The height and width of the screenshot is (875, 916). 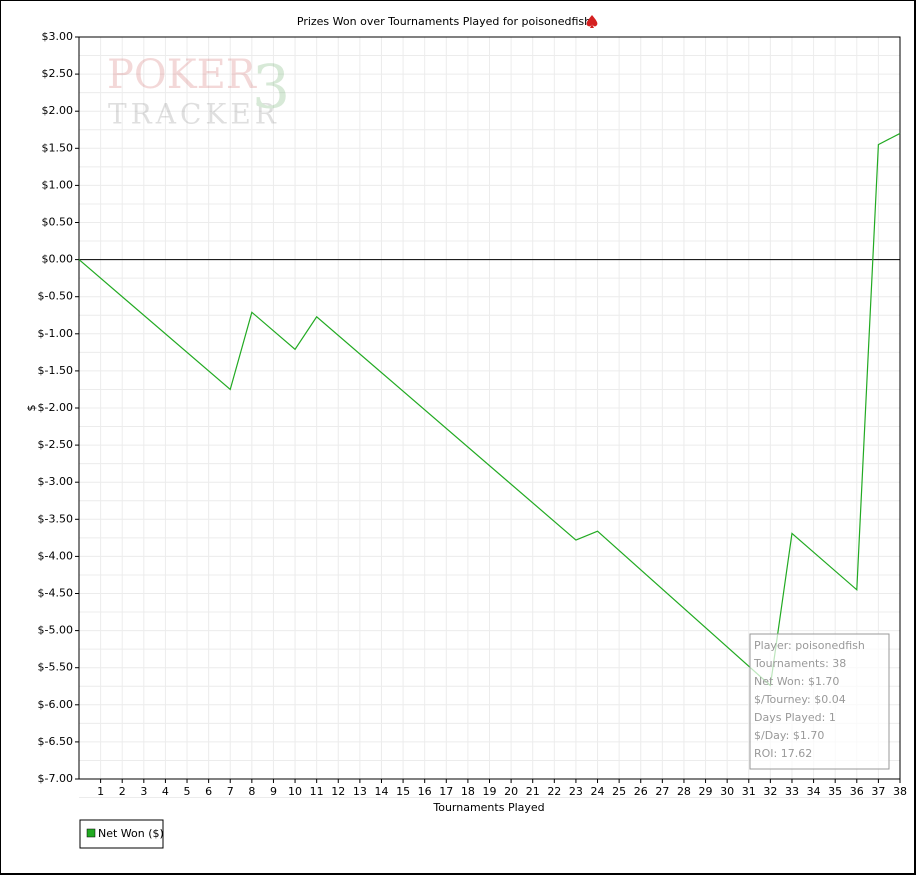 What do you see at coordinates (900, 791) in the screenshot?
I see `x-tick-label: 38` at bounding box center [900, 791].